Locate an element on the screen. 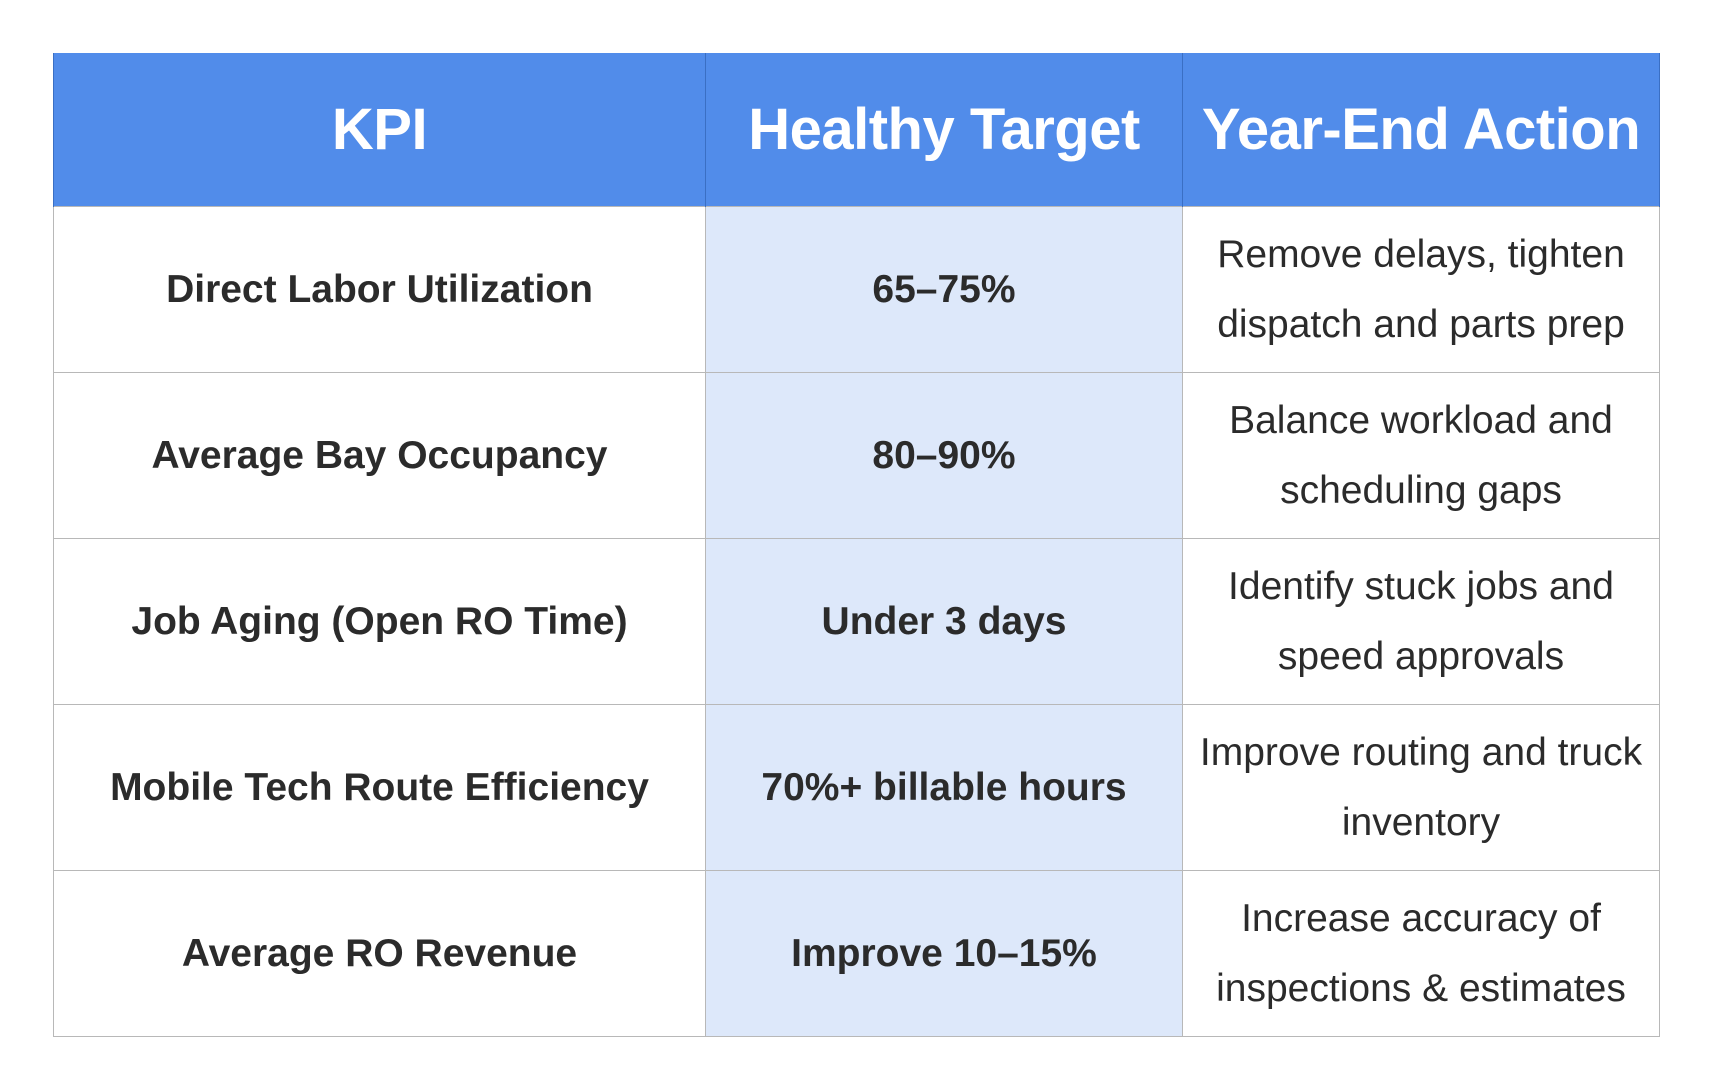  target-cell: Improve 10–15% is located at coordinates (944, 953).